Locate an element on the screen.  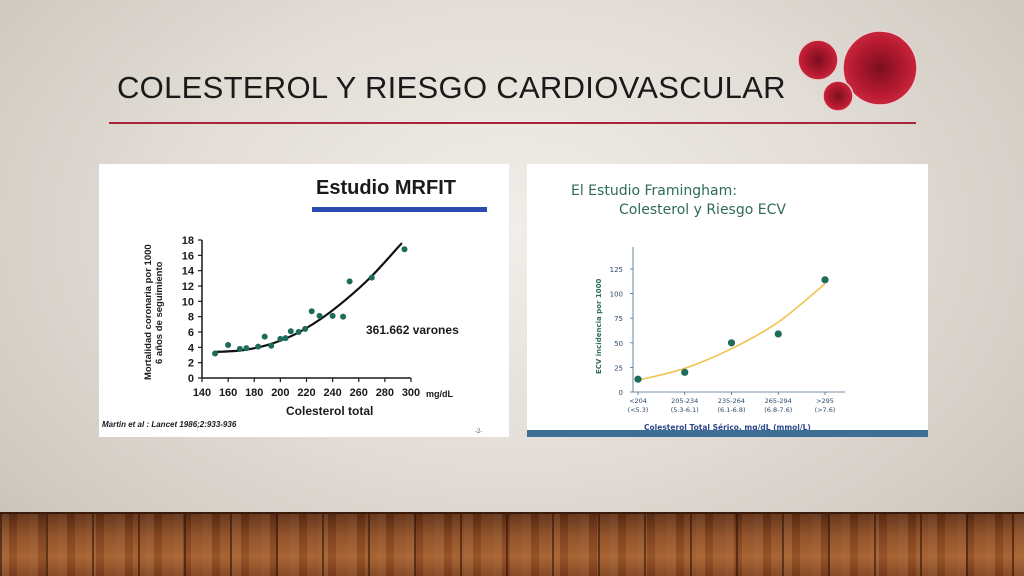
y-tick-label: 2 is located at coordinates (191, 364).